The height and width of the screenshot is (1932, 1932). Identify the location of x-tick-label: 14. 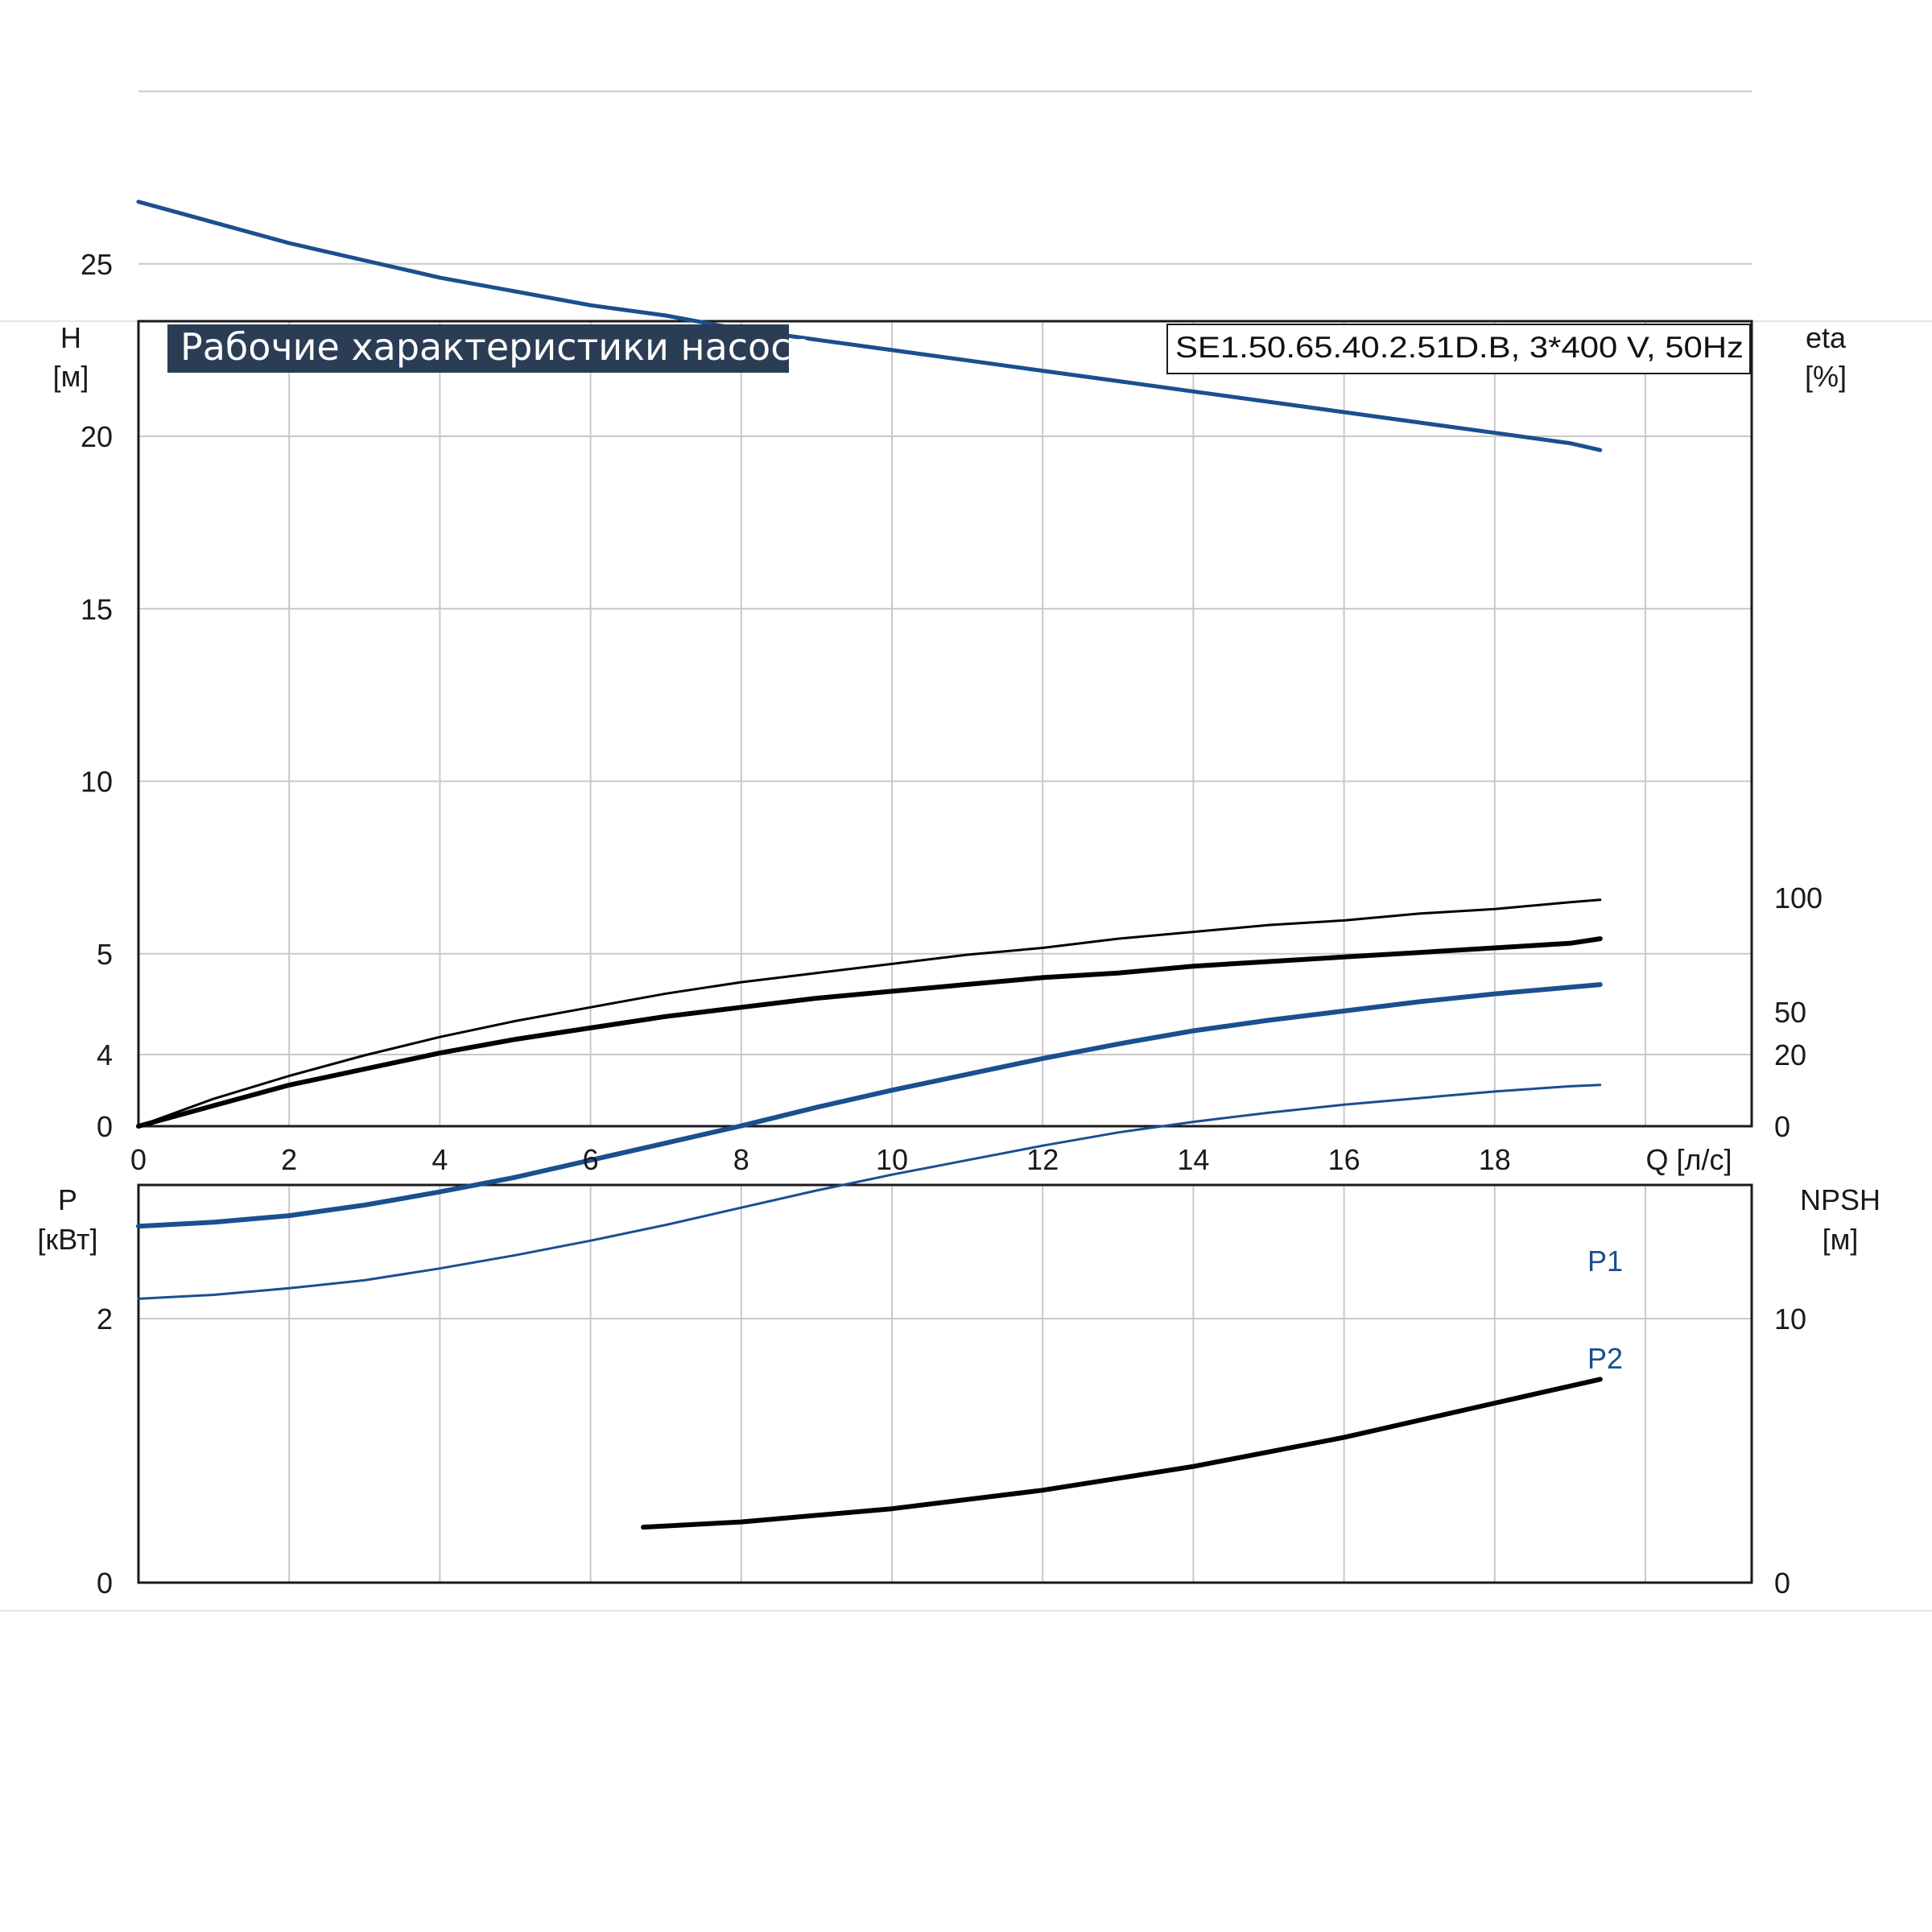
(1193, 1159).